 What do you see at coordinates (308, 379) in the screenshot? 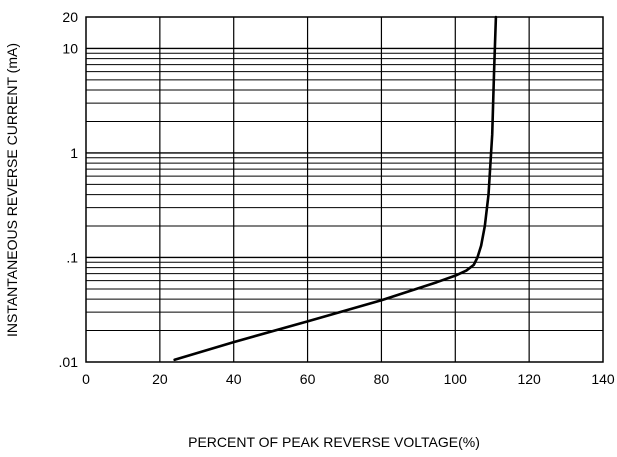
I see `x-tick-label: 60` at bounding box center [308, 379].